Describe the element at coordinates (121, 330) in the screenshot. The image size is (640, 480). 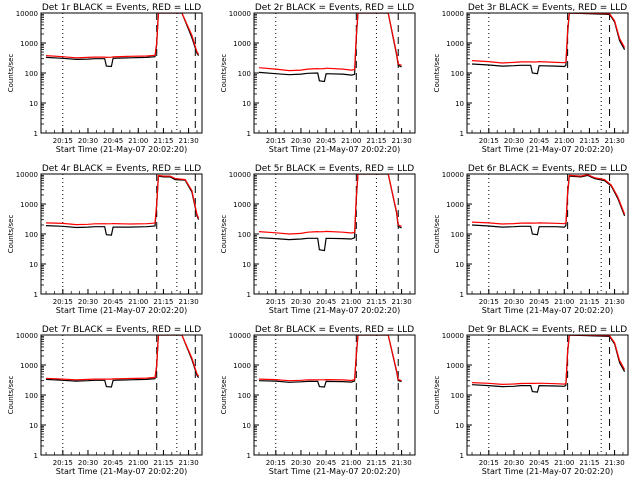
I see `panel-title: Det 7r BLACK = Events, RED = LLD` at that location.